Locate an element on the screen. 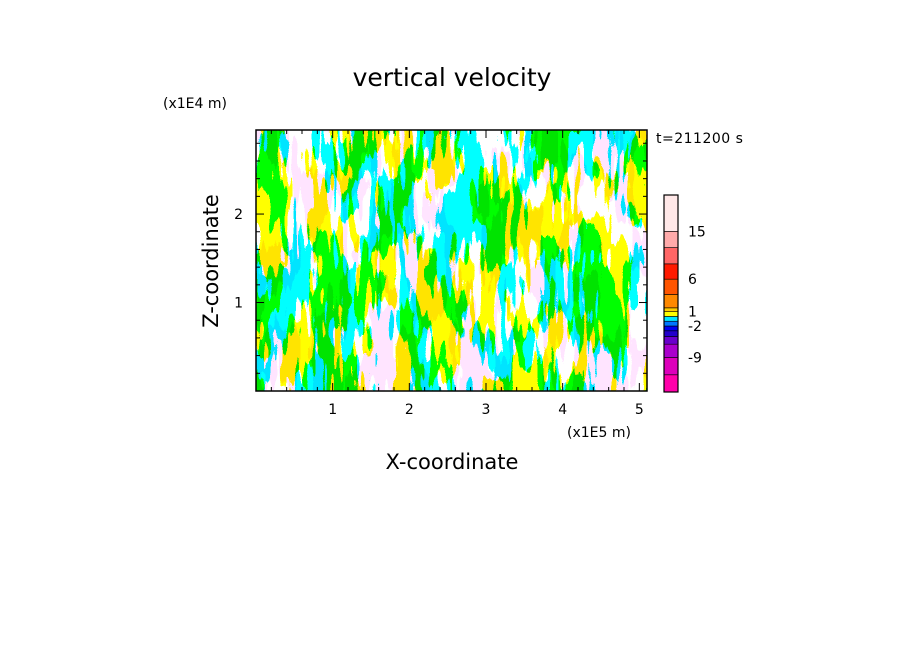 The height and width of the screenshot is (654, 904). colorbar-frame is located at coordinates (671, 293).